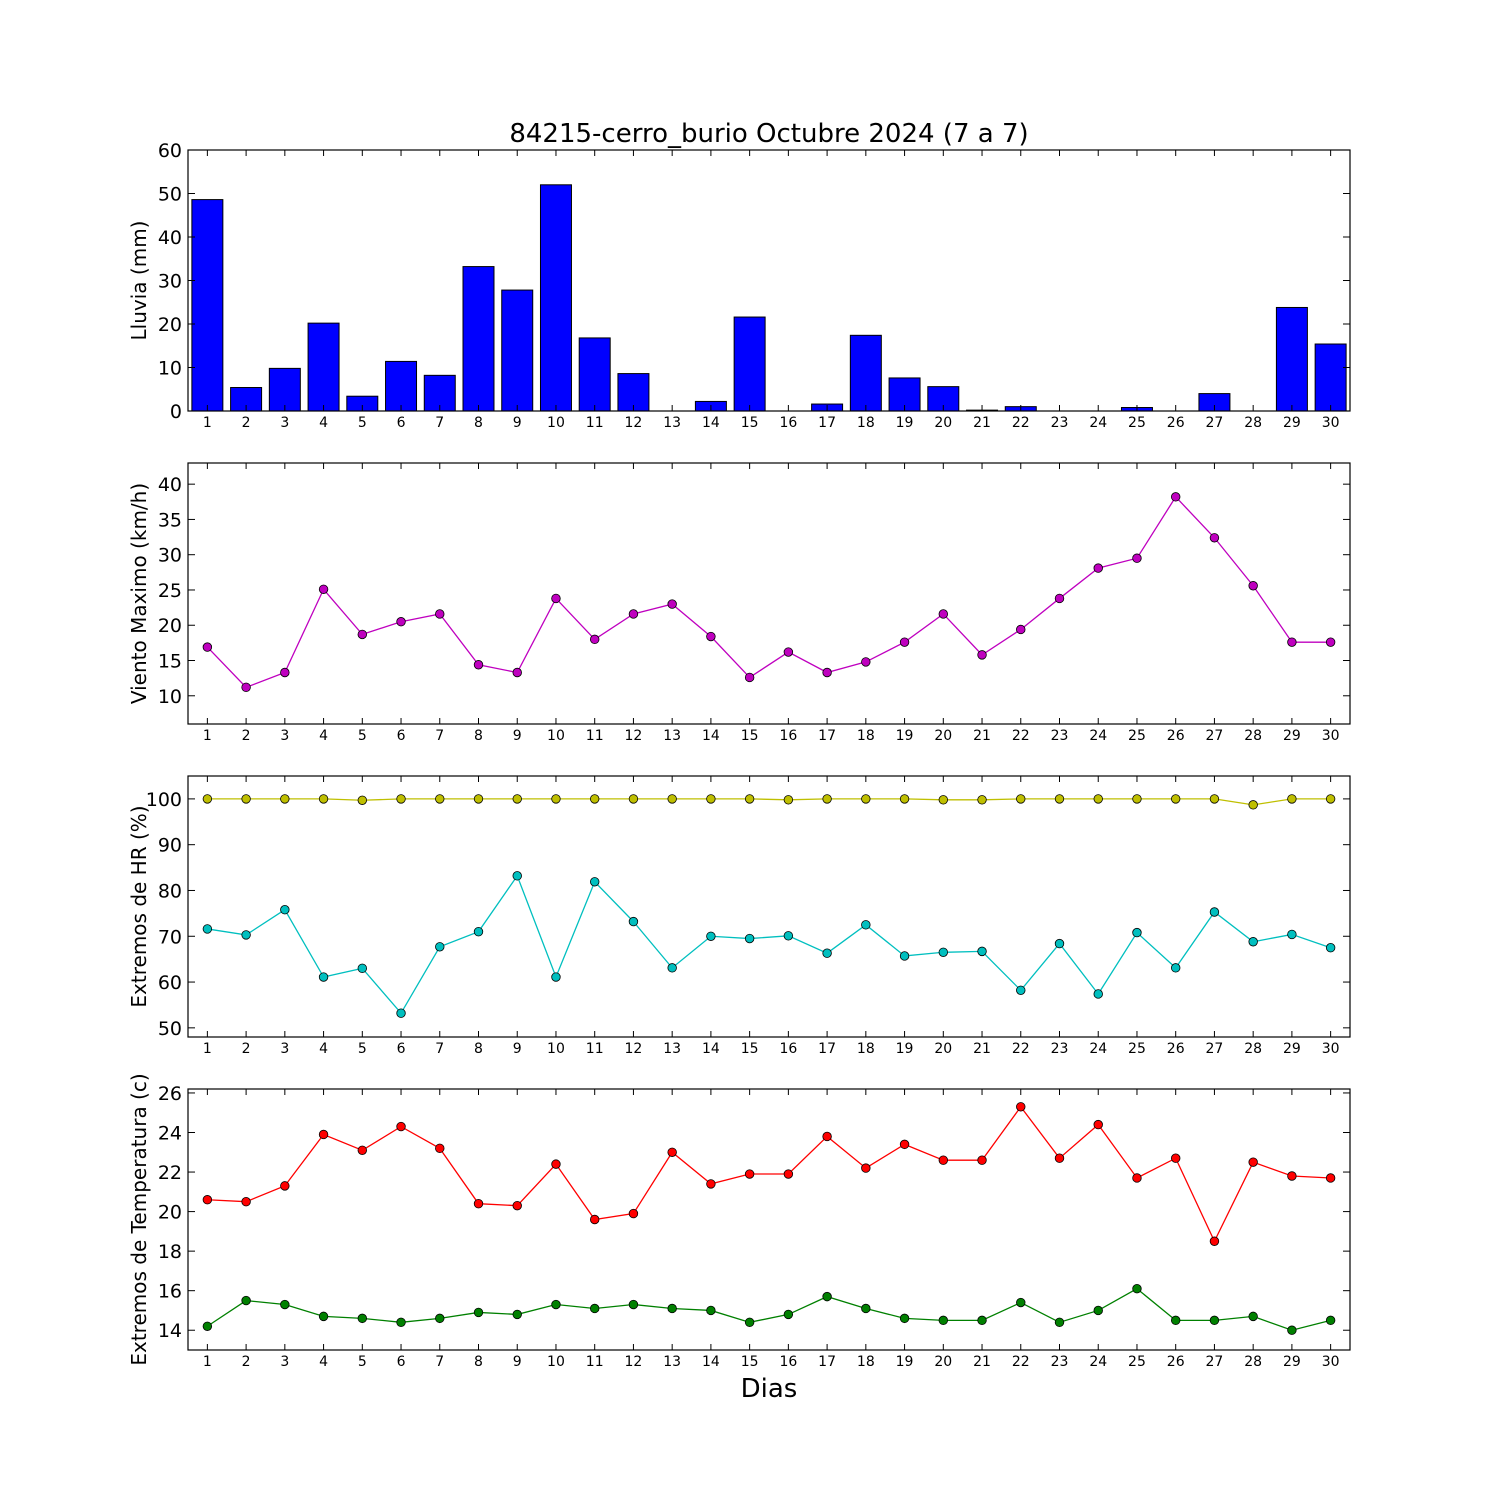  Describe the element at coordinates (769, 593) in the screenshot. I see `plot-frame` at that location.